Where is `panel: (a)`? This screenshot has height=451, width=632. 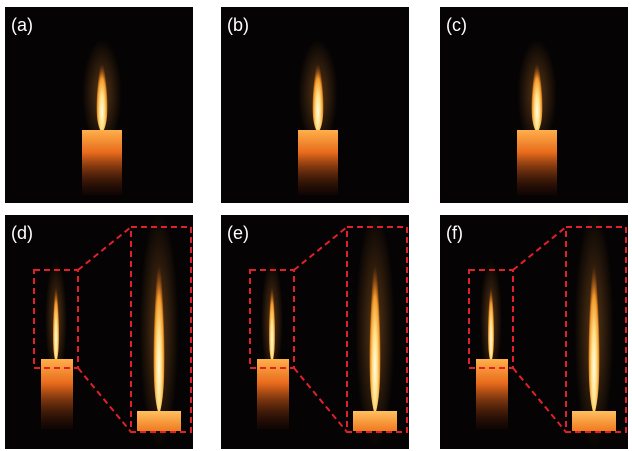 panel: (a) is located at coordinates (99, 105).